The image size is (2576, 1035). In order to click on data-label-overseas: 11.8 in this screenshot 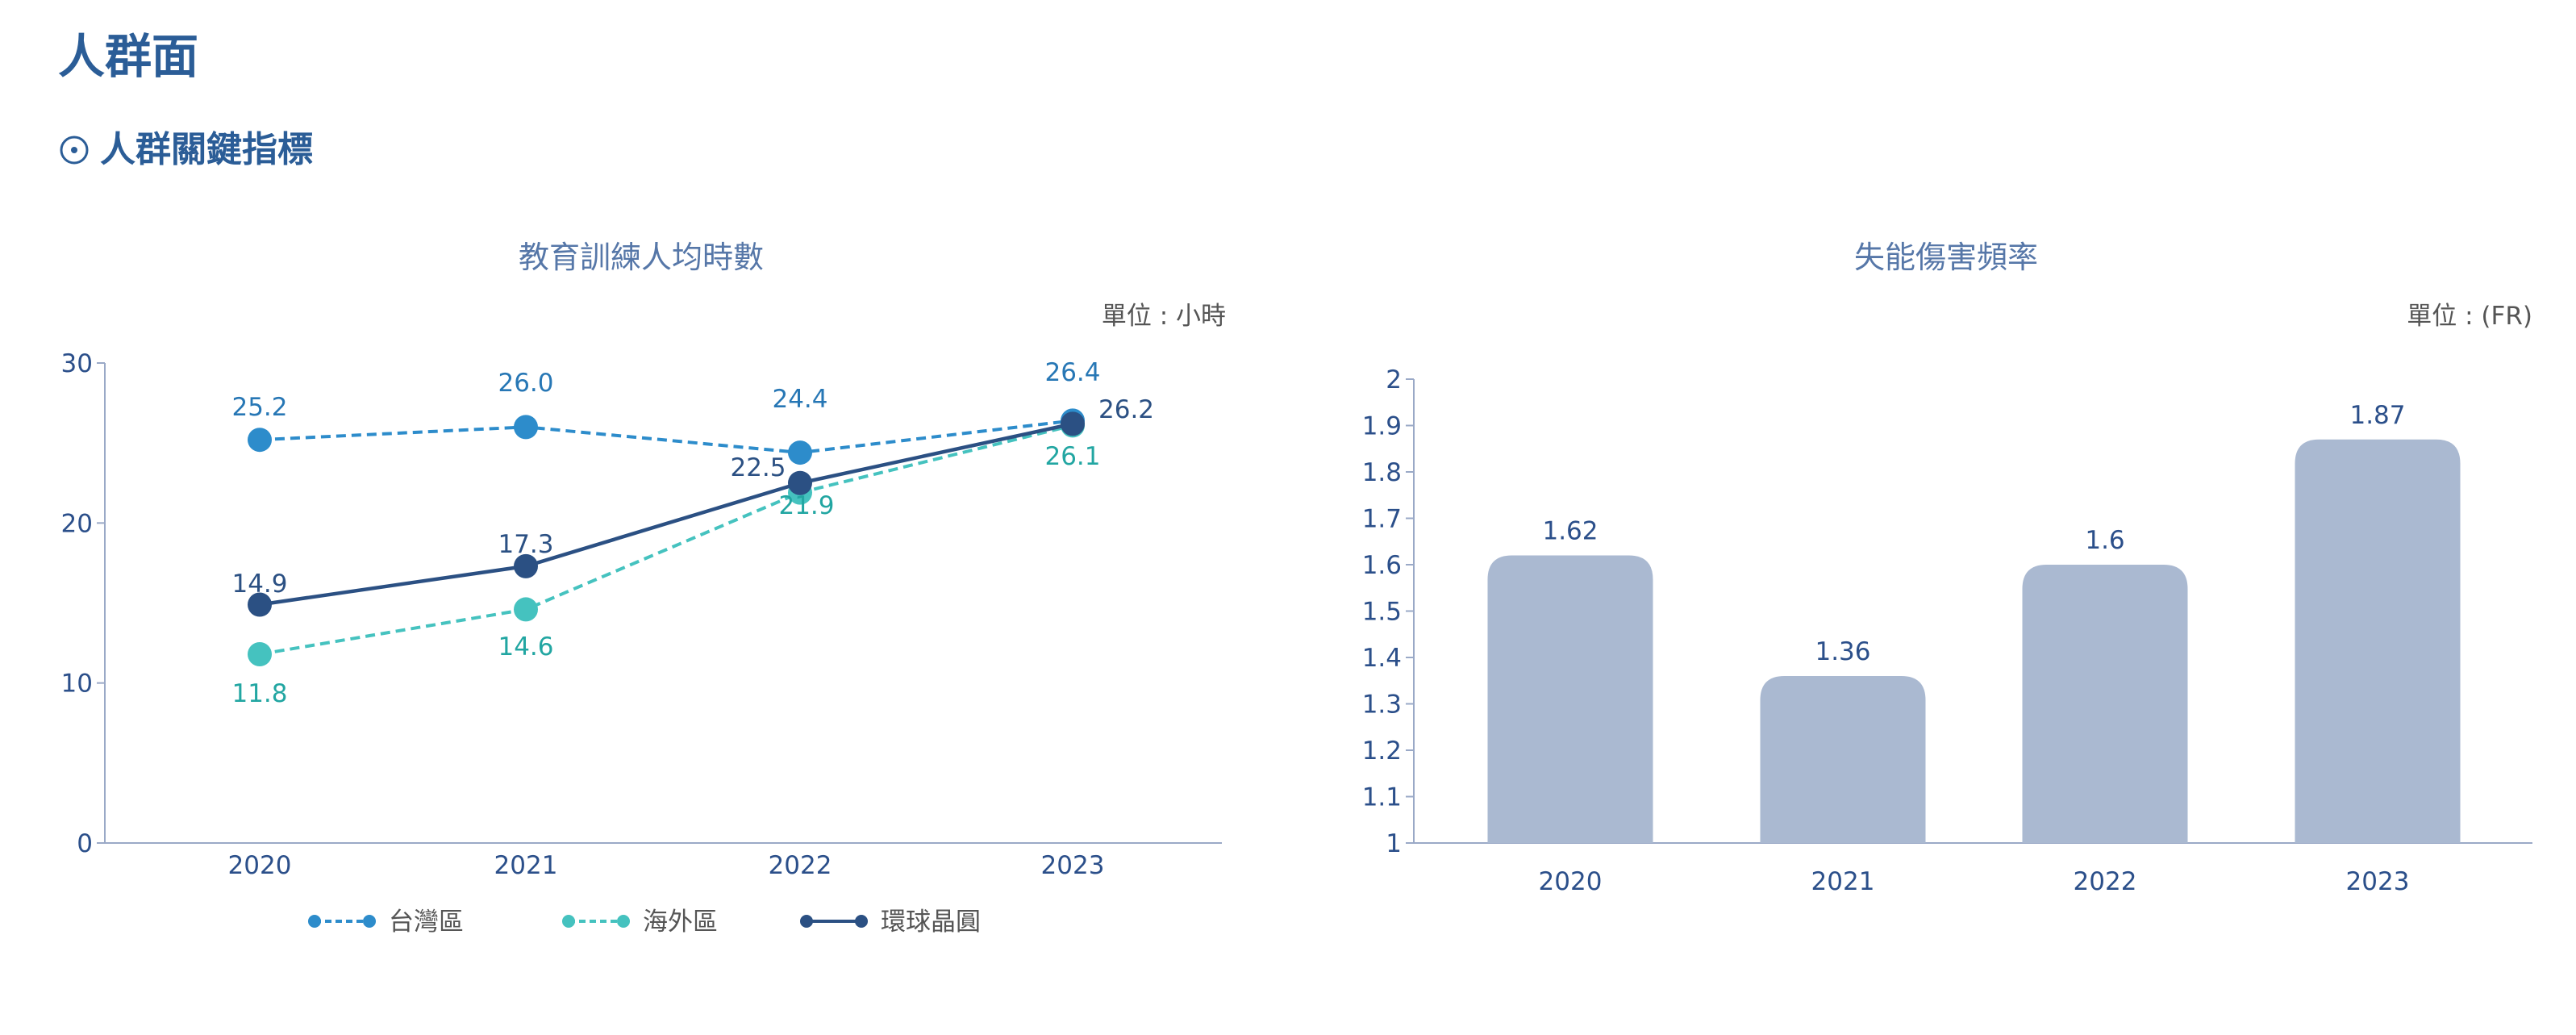, I will do `click(259, 693)`.